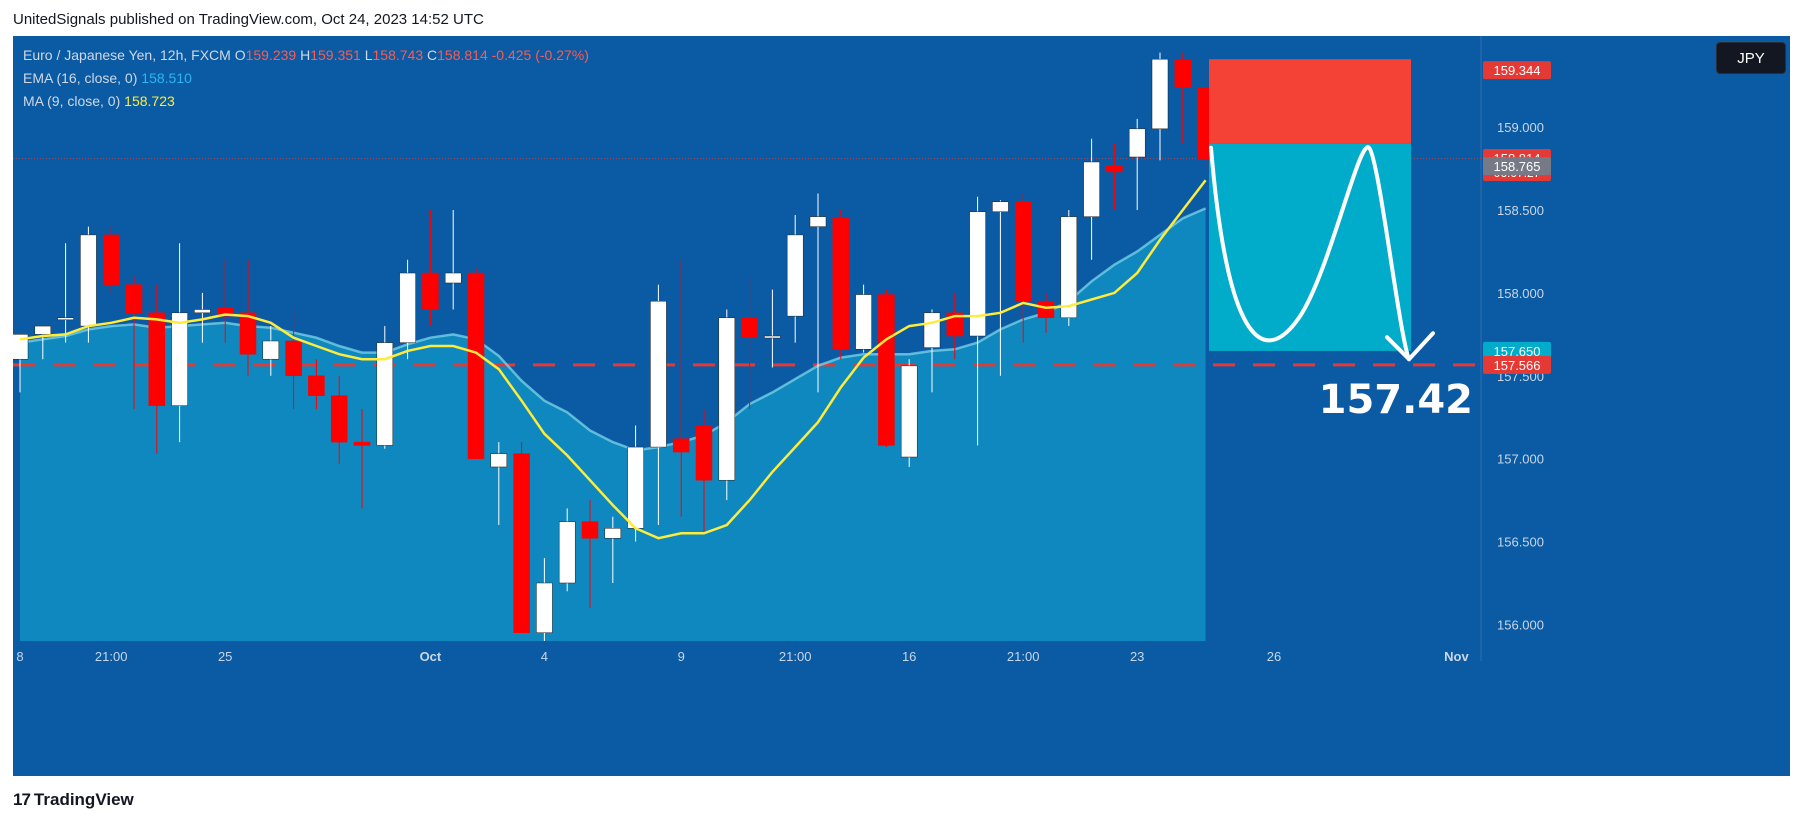  Describe the element at coordinates (432, 55) in the screenshot. I see `legend-close-label: C` at that location.